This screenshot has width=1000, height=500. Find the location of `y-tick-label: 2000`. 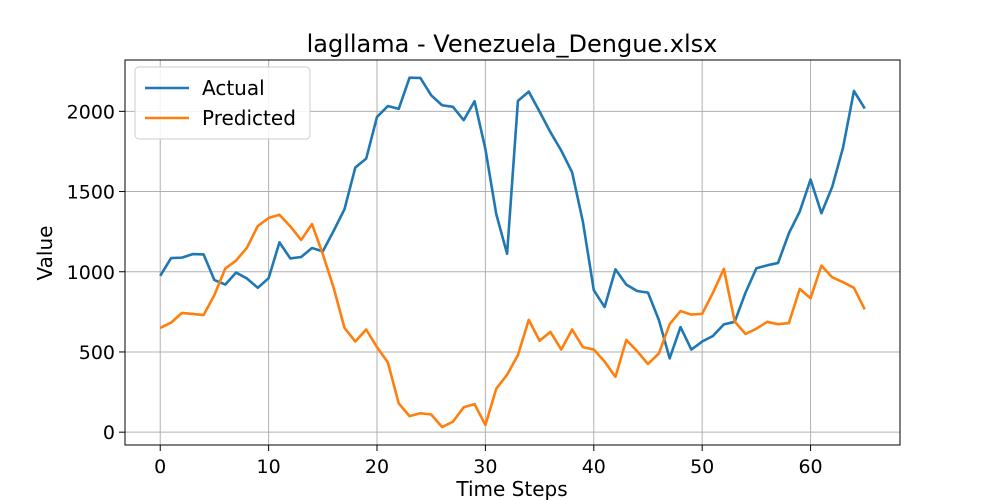

y-tick-label: 2000 is located at coordinates (91, 112).